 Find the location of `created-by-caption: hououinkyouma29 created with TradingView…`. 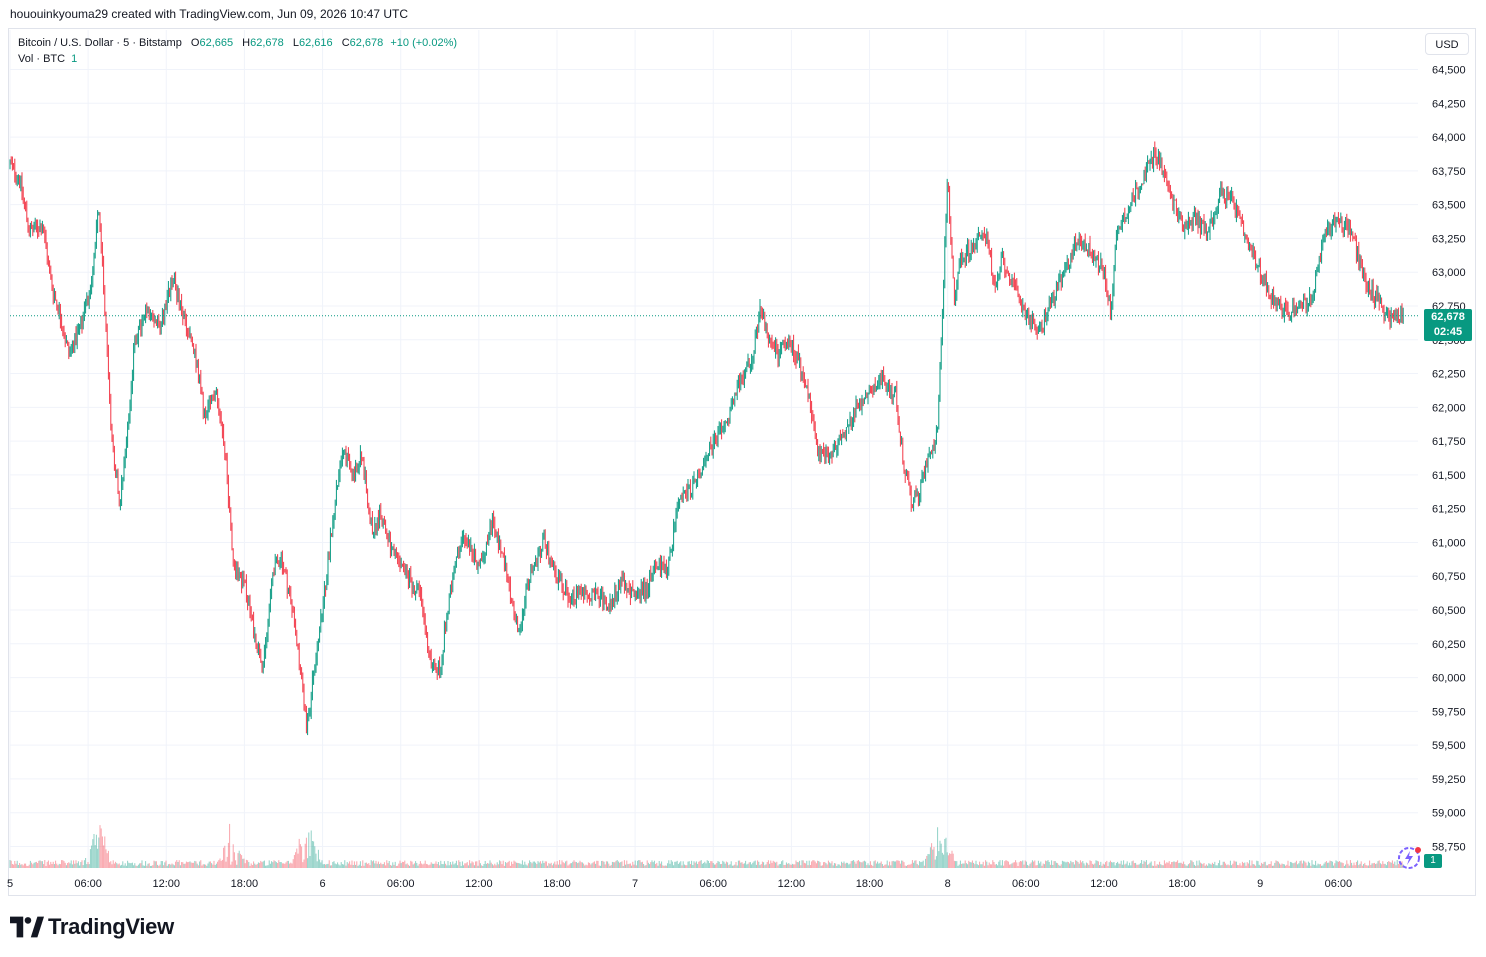

created-by-caption: hououinkyouma29 created with TradingView… is located at coordinates (209, 14).